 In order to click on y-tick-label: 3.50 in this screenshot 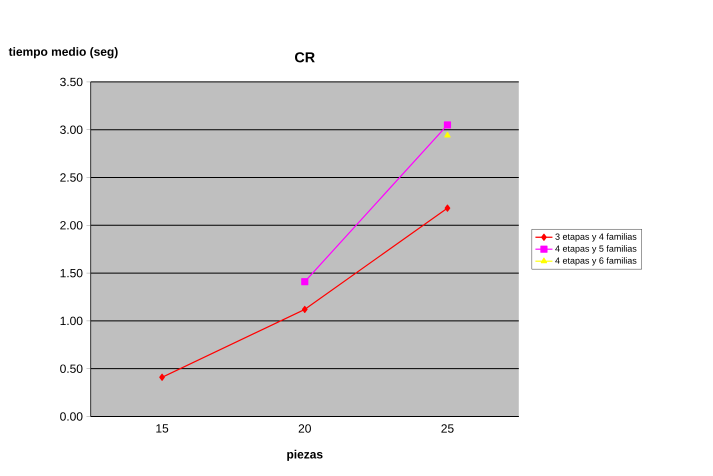, I will do `click(71, 82)`.